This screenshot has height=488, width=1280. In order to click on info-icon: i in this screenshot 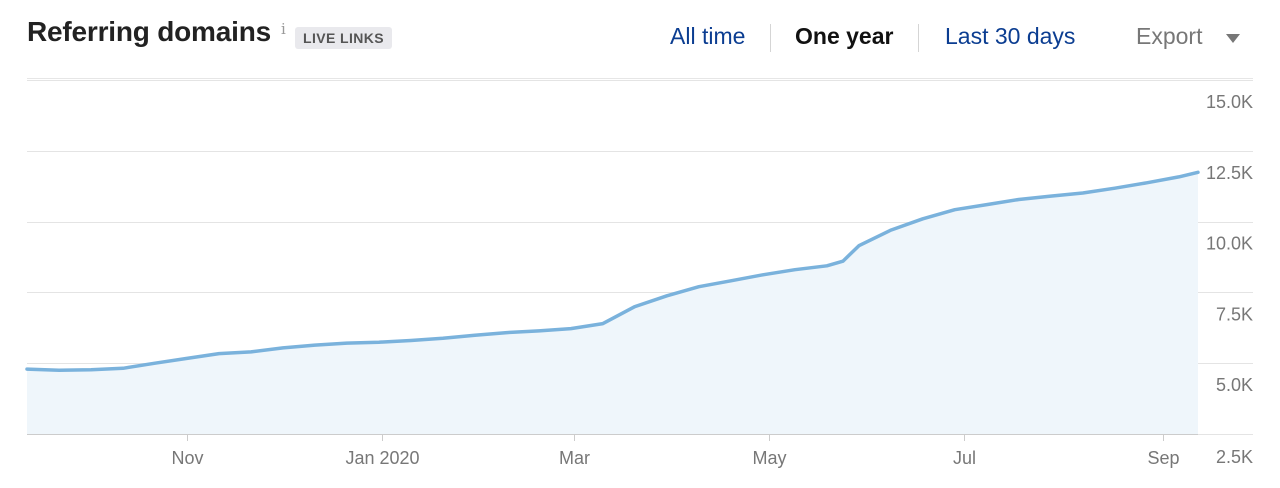, I will do `click(283, 29)`.